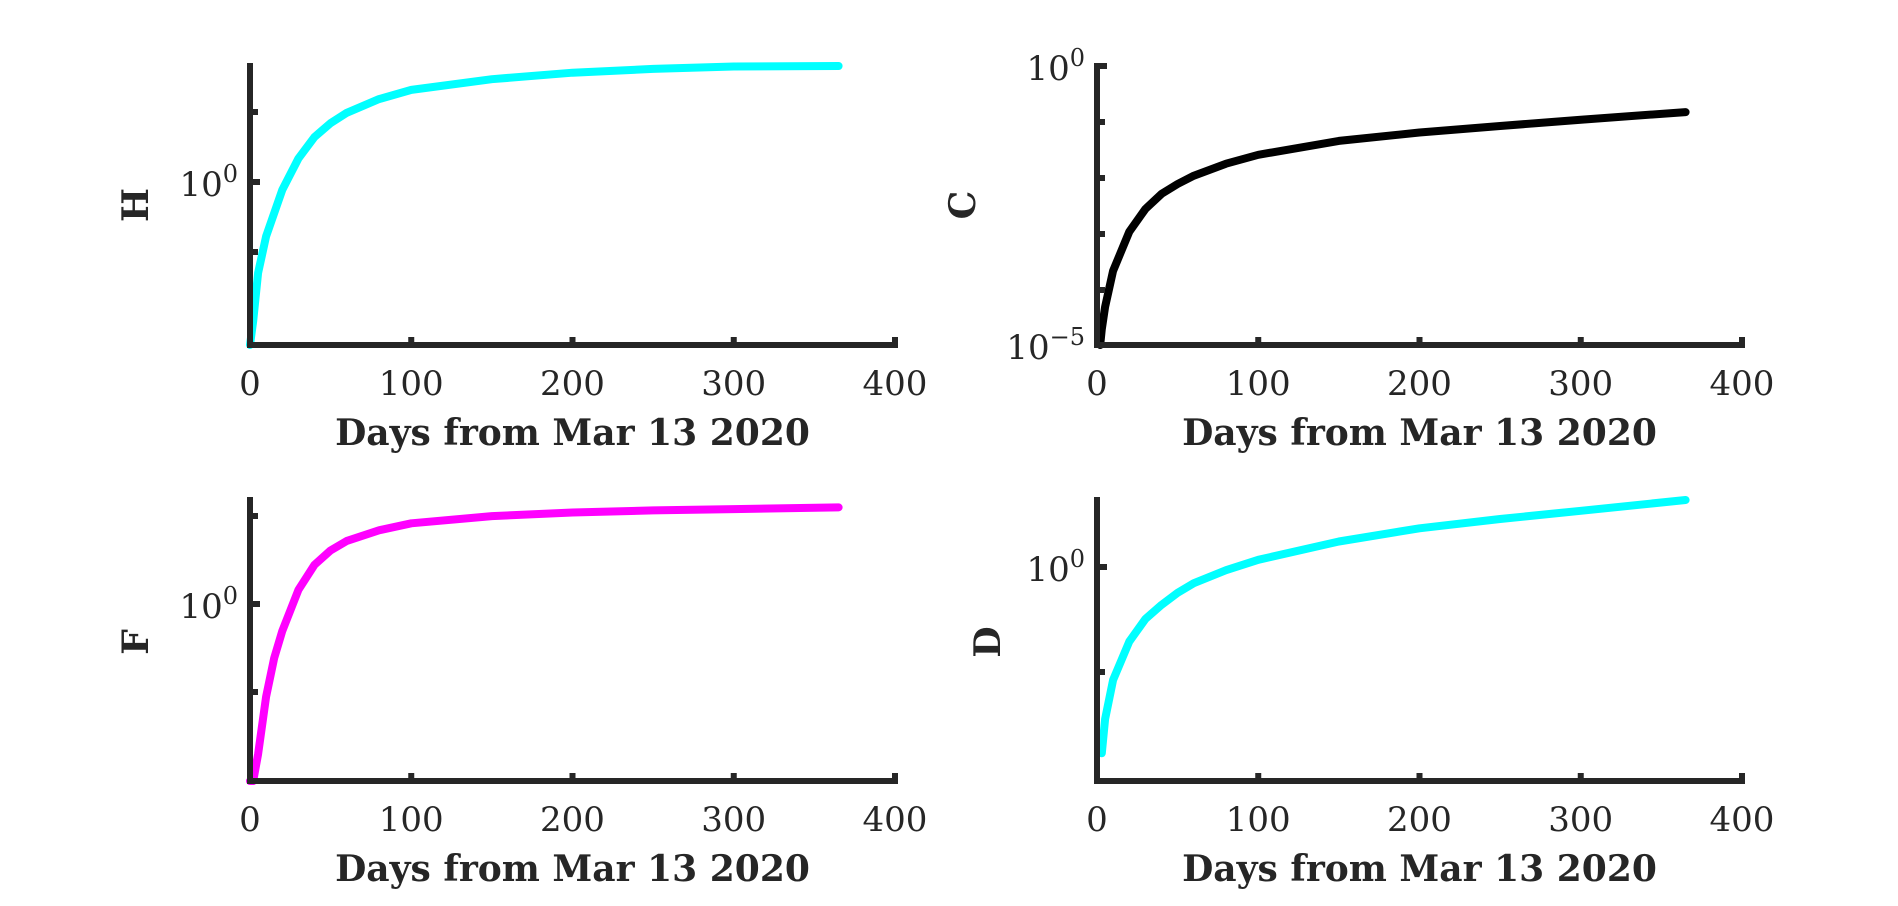 The width and height of the screenshot is (1898, 906). Describe the element at coordinates (136, 642) in the screenshot. I see `y-axis-label: F` at that location.